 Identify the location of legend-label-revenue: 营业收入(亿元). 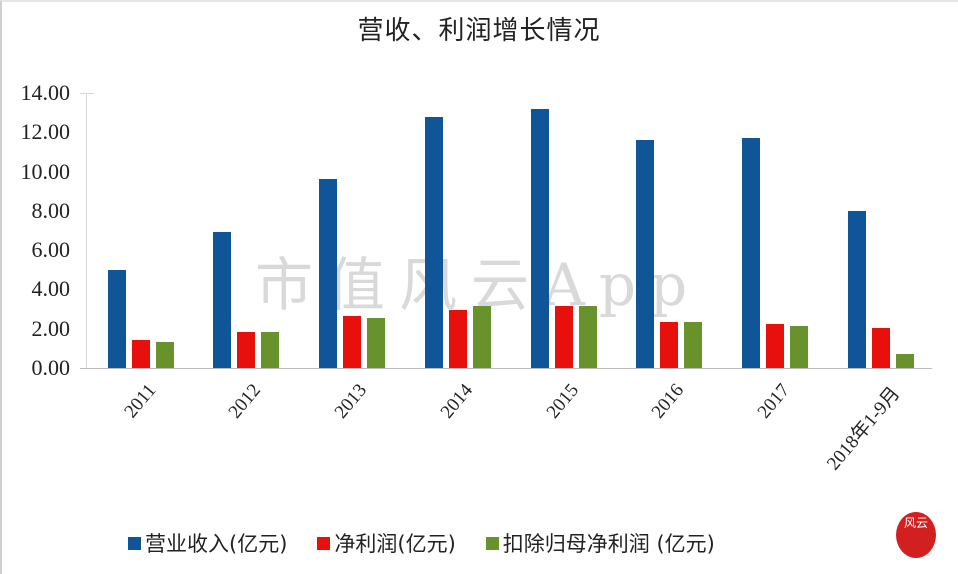
(216, 544).